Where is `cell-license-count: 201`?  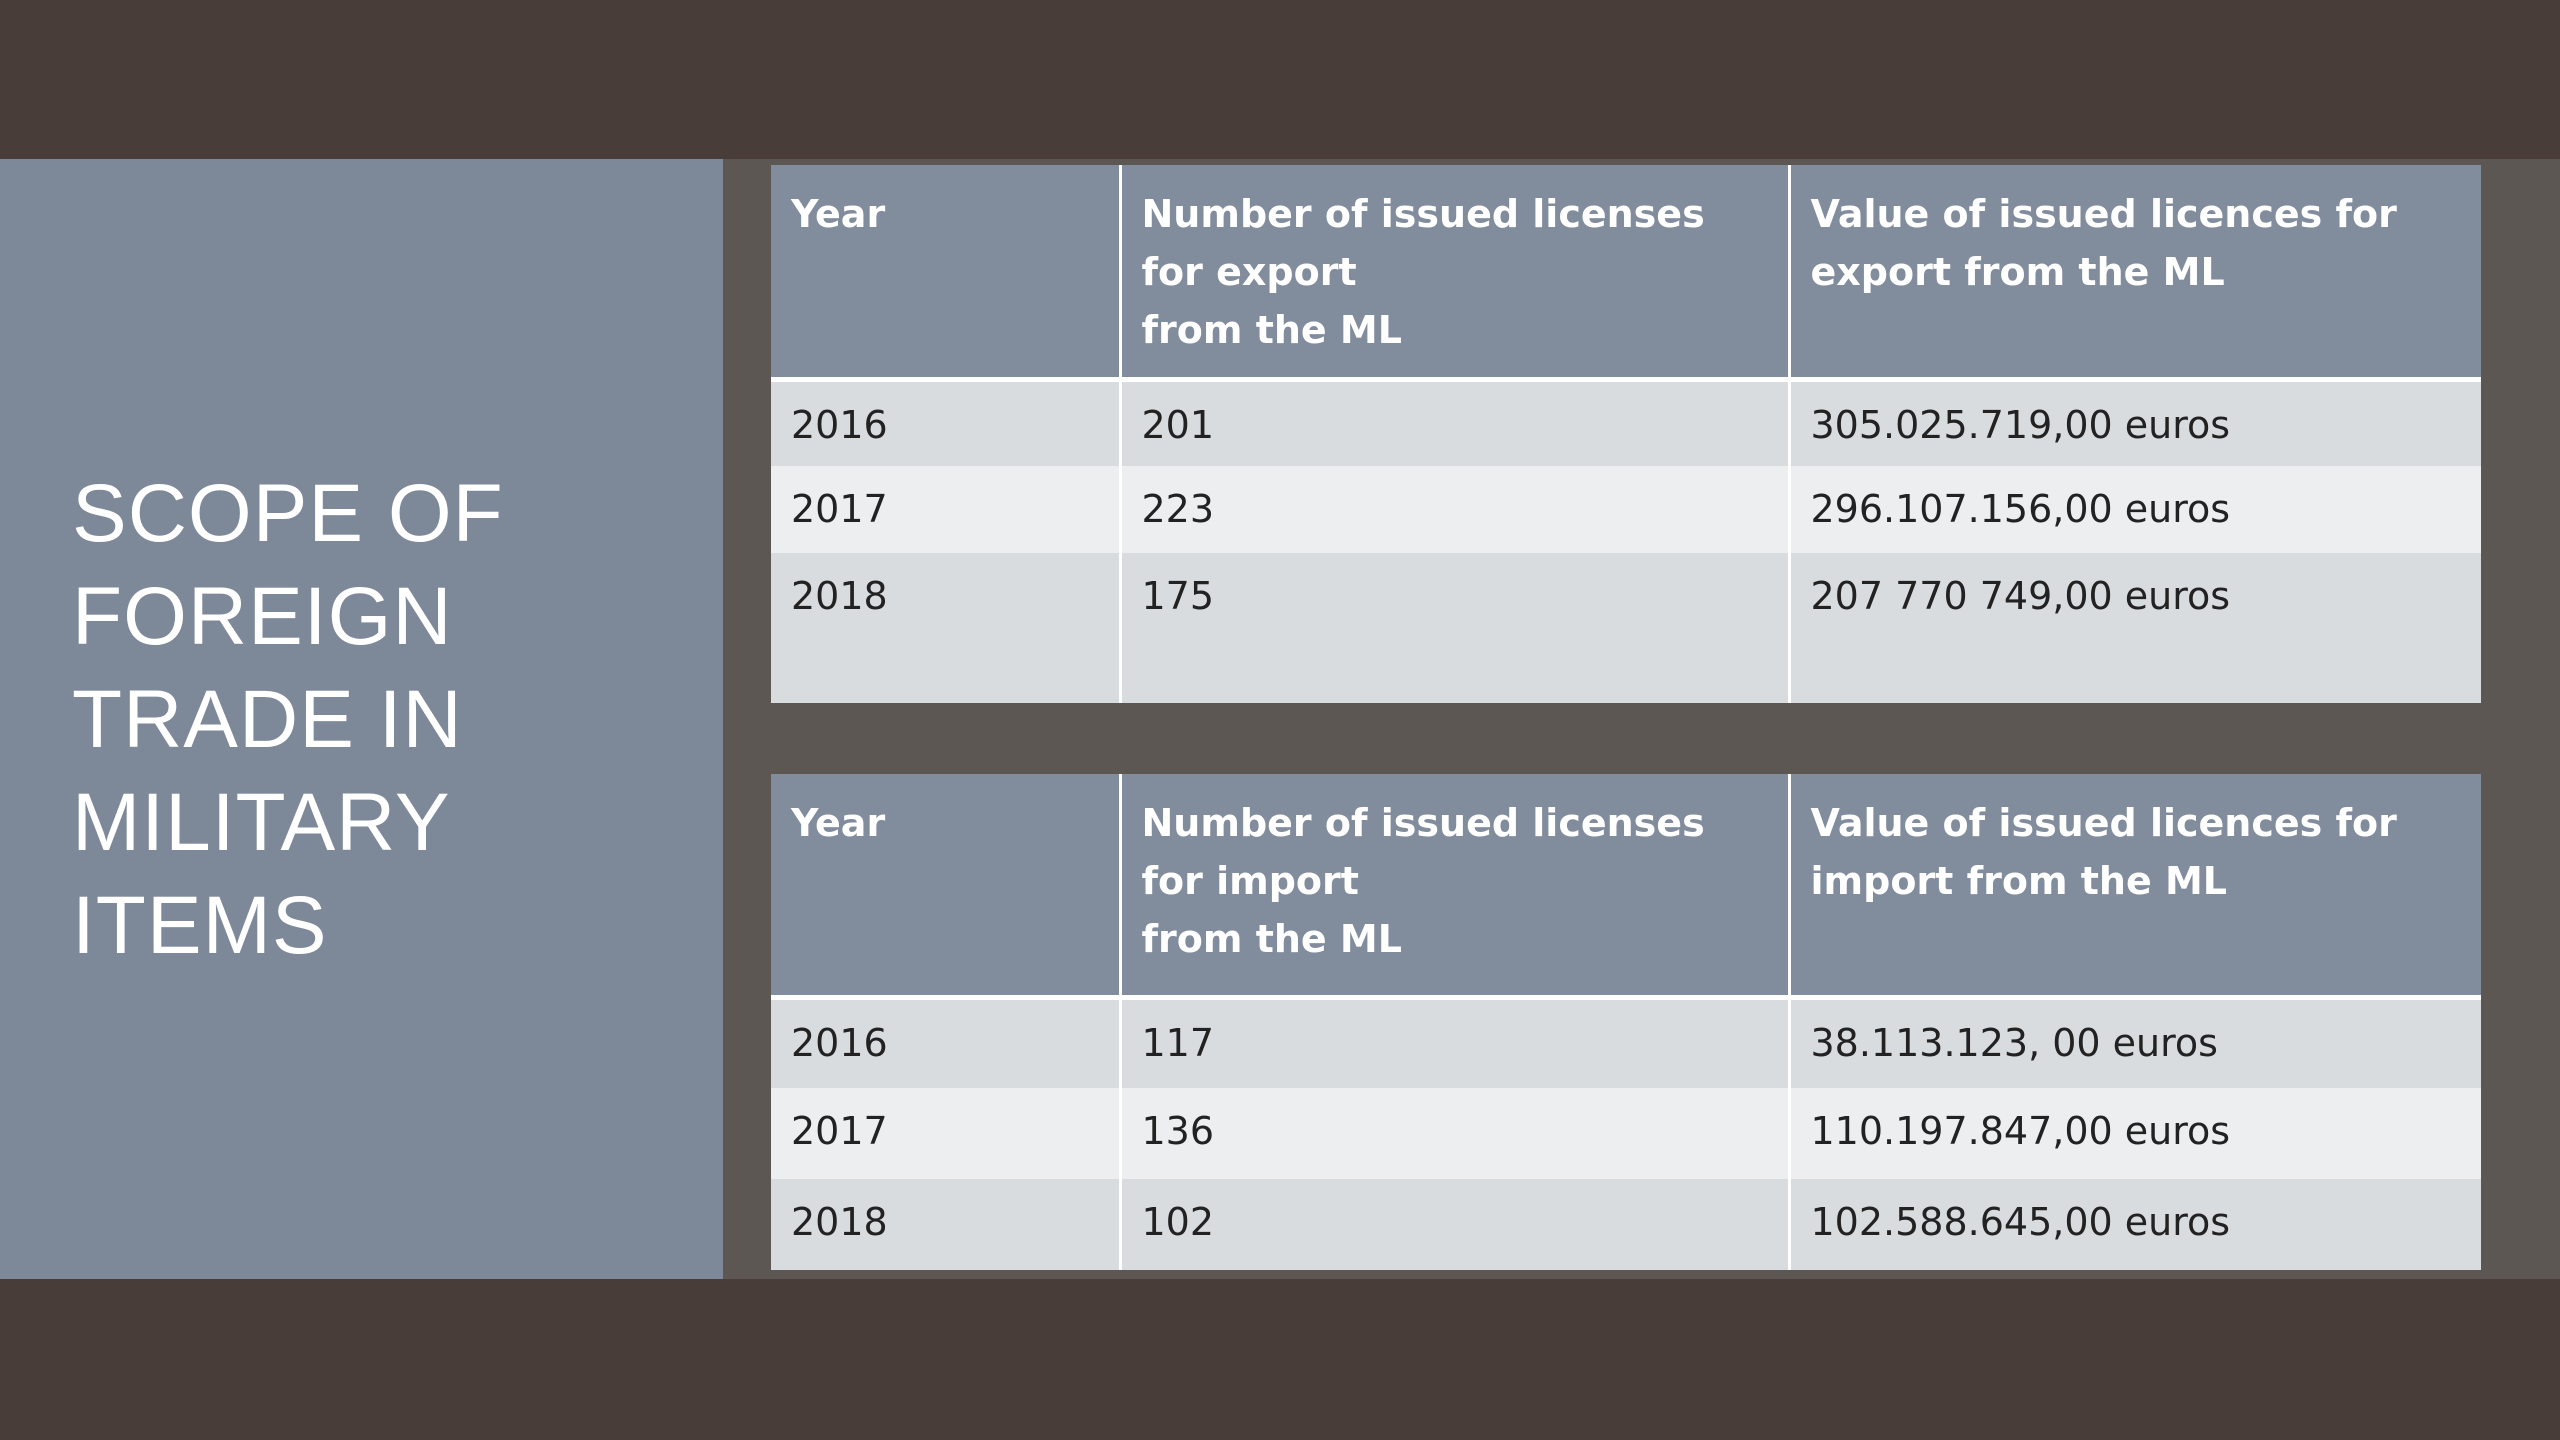
cell-license-count: 201 is located at coordinates (1453, 422).